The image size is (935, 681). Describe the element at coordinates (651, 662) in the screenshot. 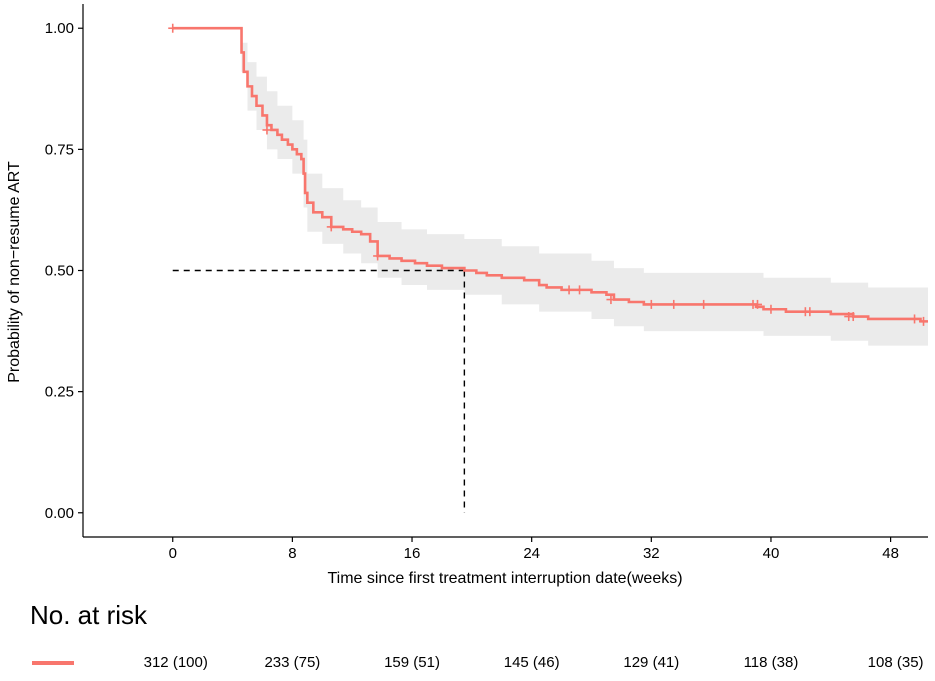

I see `risk-table-cell: 129 (41)` at that location.